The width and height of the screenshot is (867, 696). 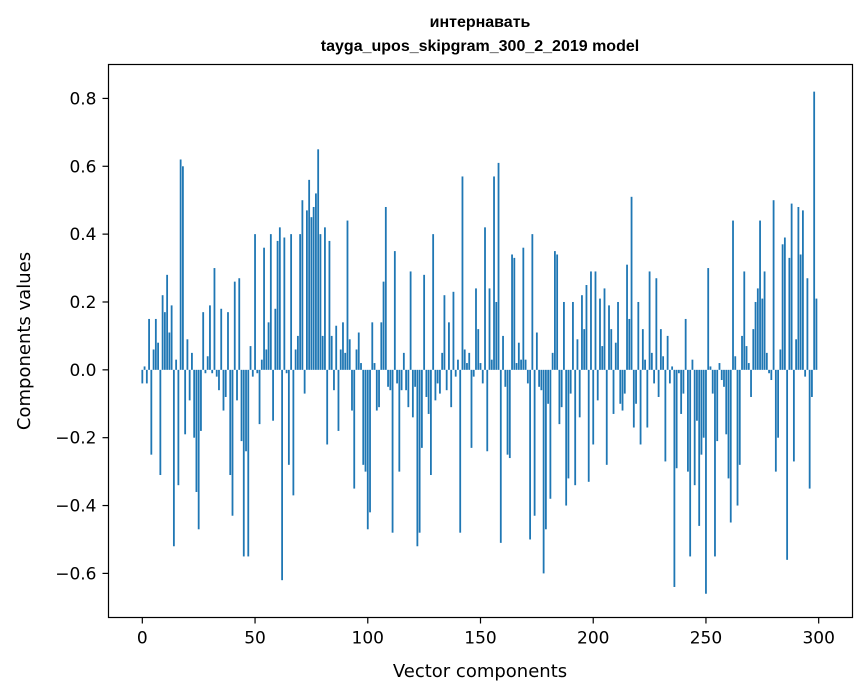 What do you see at coordinates (480, 46) in the screenshot?
I see `chart-title-line2: tayga_upos_skipgram_300_2_2019 model` at bounding box center [480, 46].